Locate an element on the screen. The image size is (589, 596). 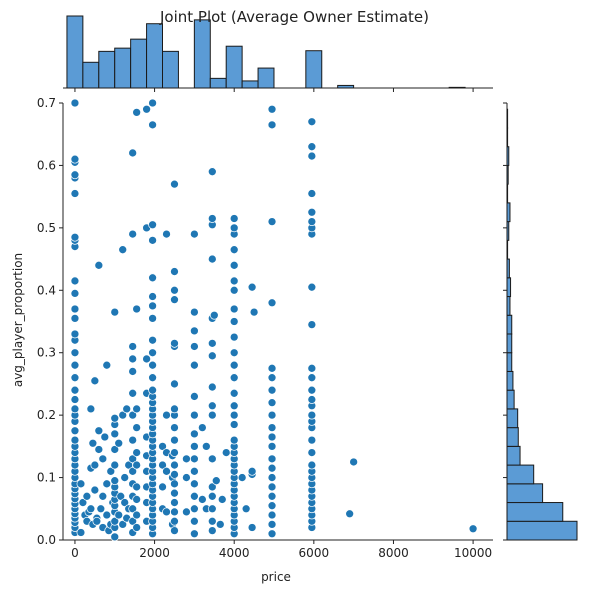
y-tick-label: 0.3 is located at coordinates (46, 353).